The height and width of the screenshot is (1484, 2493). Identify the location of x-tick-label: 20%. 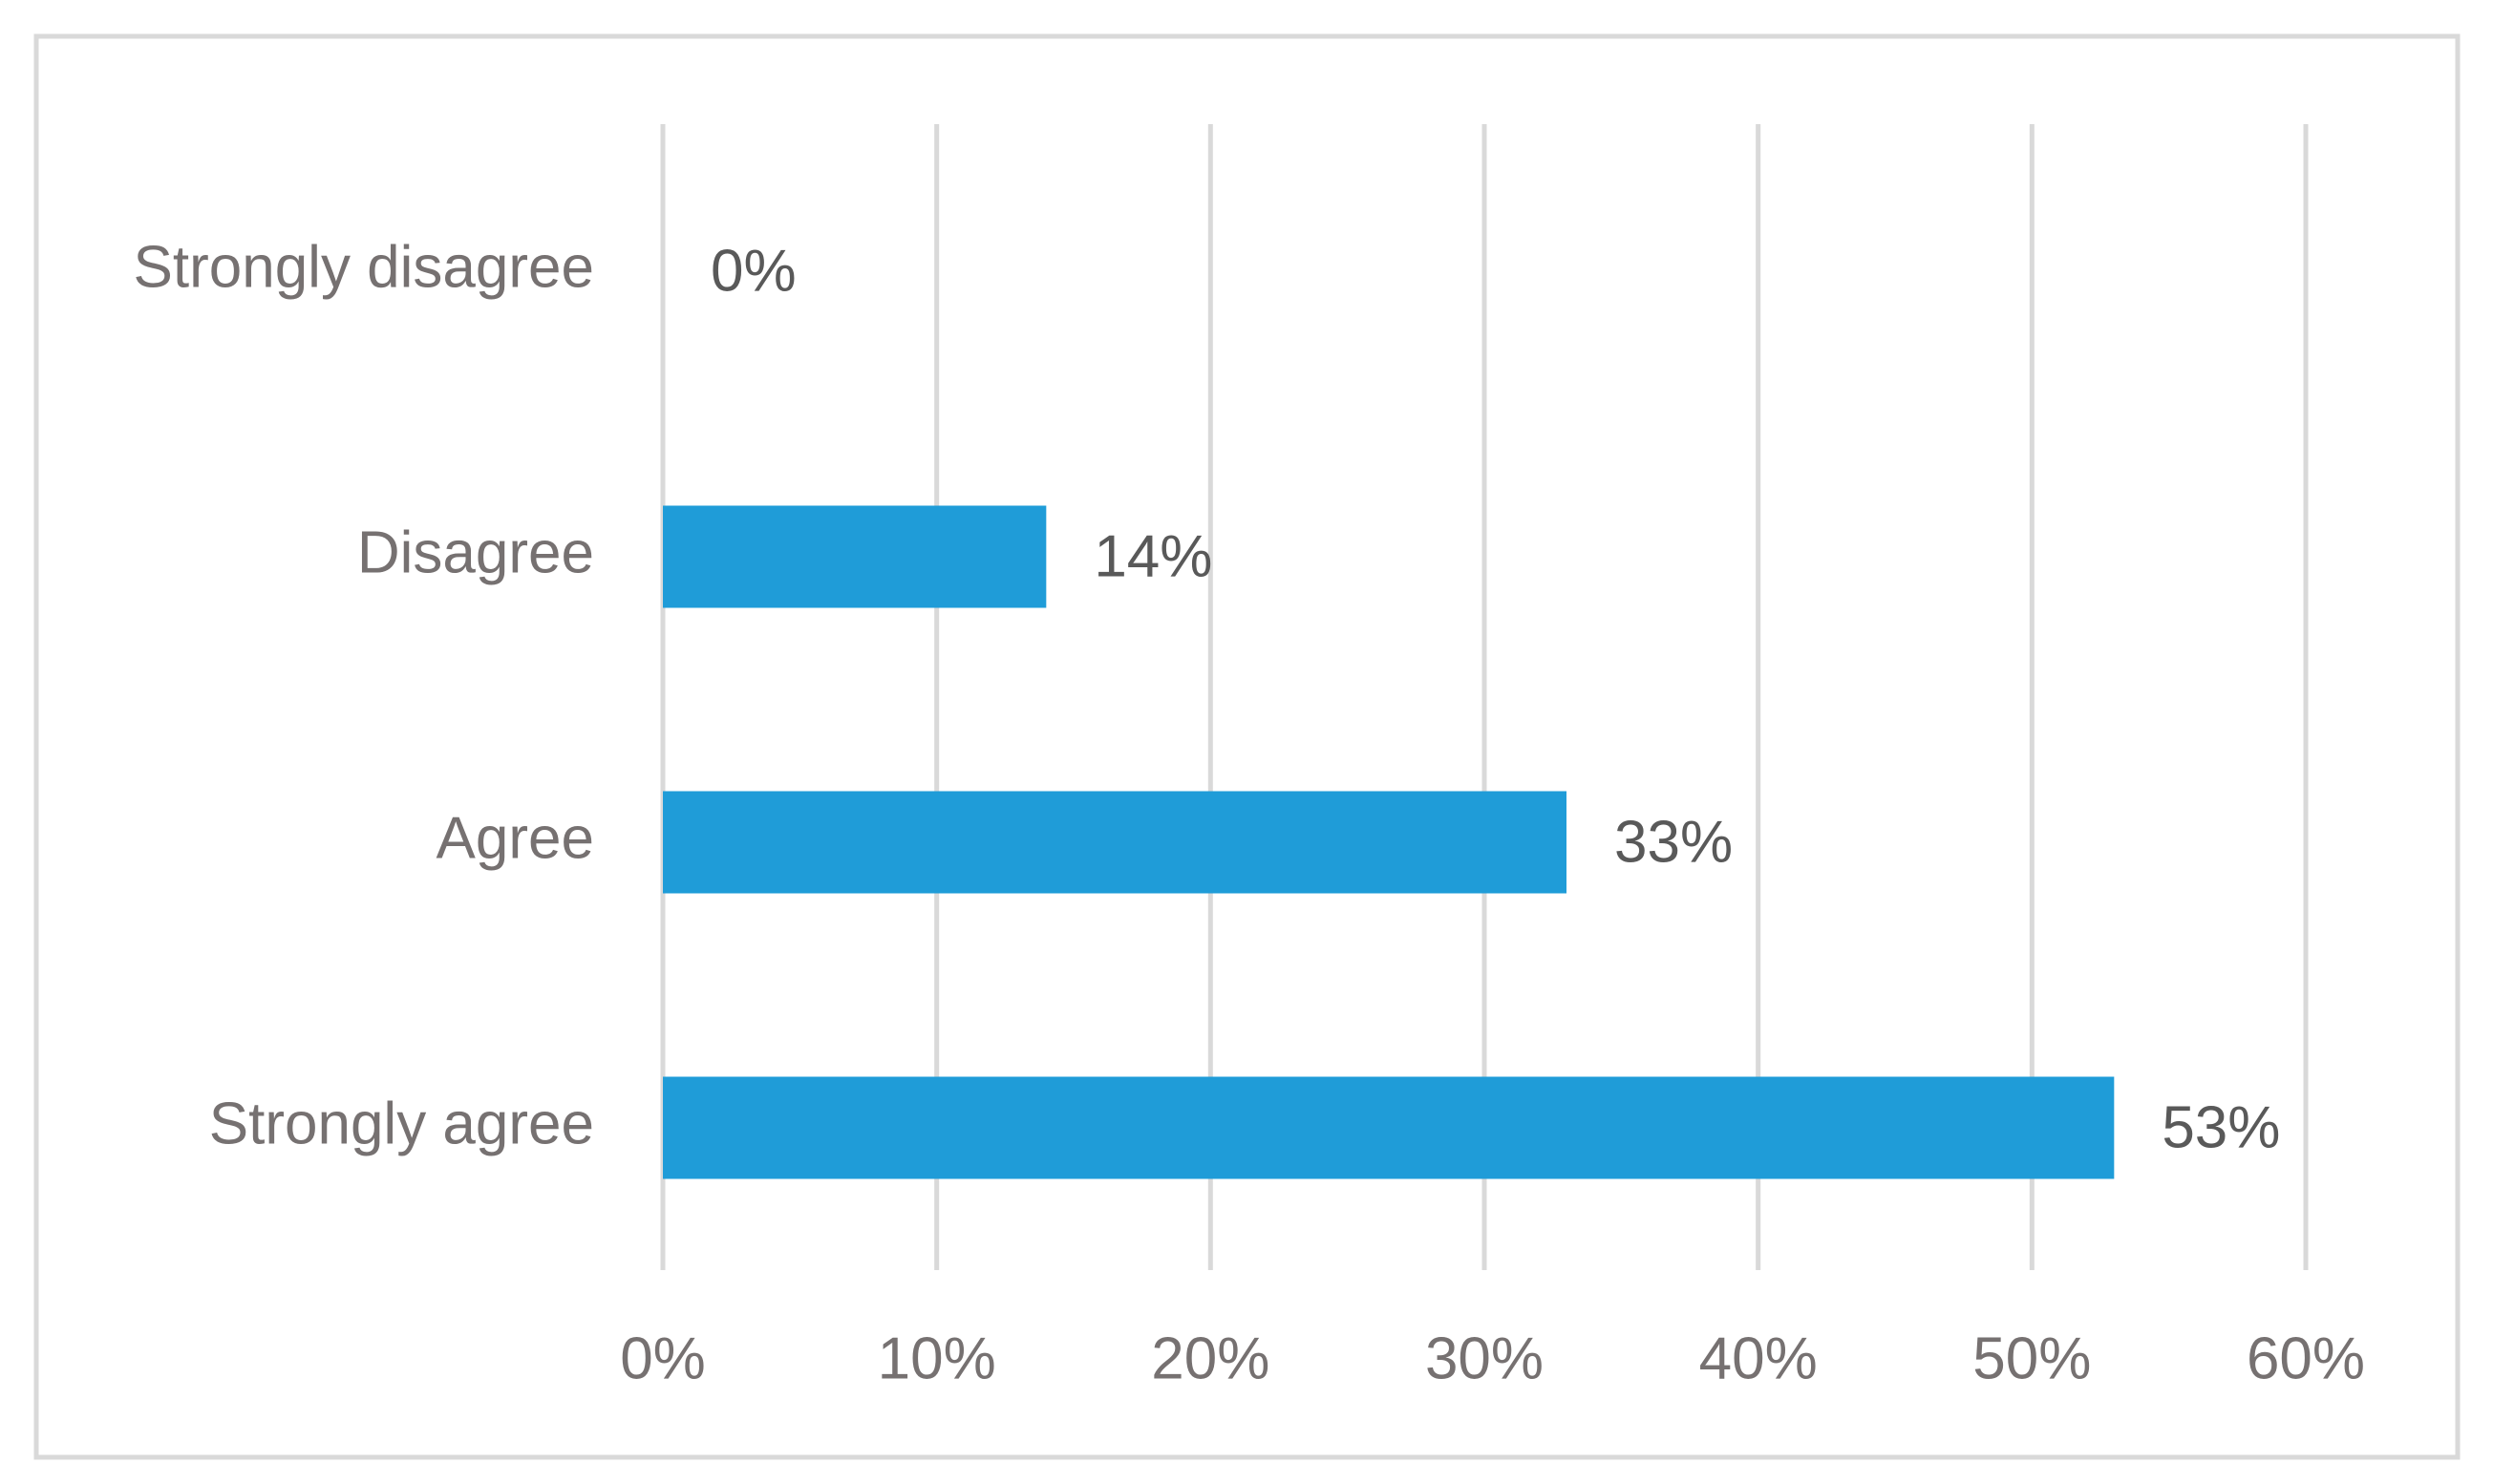
(1210, 1358).